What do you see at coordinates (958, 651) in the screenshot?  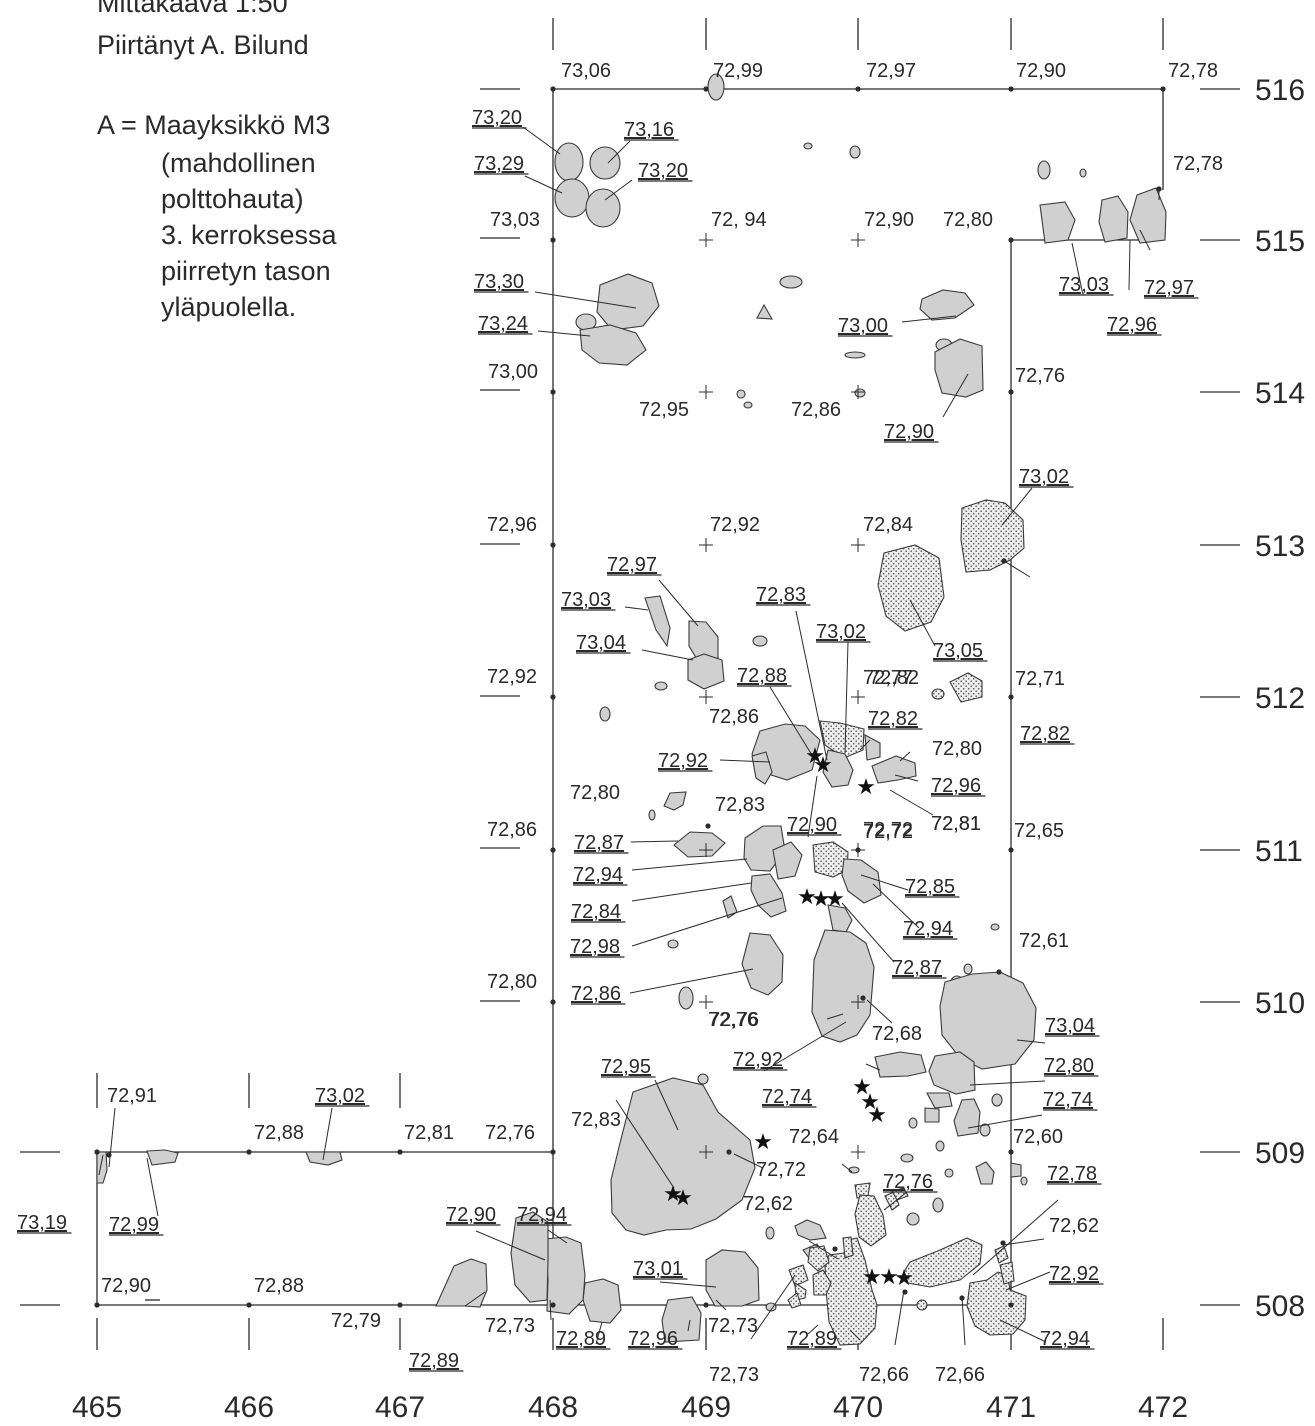 I see `feature-level-label: 73,05` at bounding box center [958, 651].